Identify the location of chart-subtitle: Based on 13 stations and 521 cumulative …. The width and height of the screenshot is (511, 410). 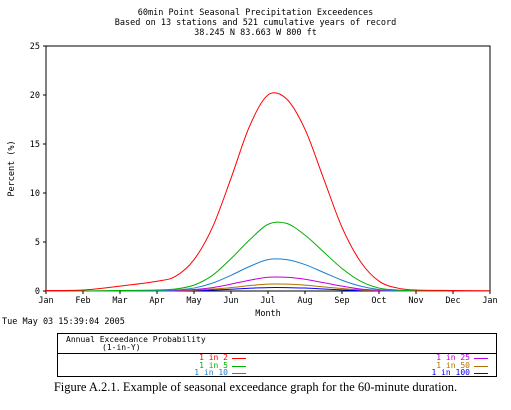
(255, 23).